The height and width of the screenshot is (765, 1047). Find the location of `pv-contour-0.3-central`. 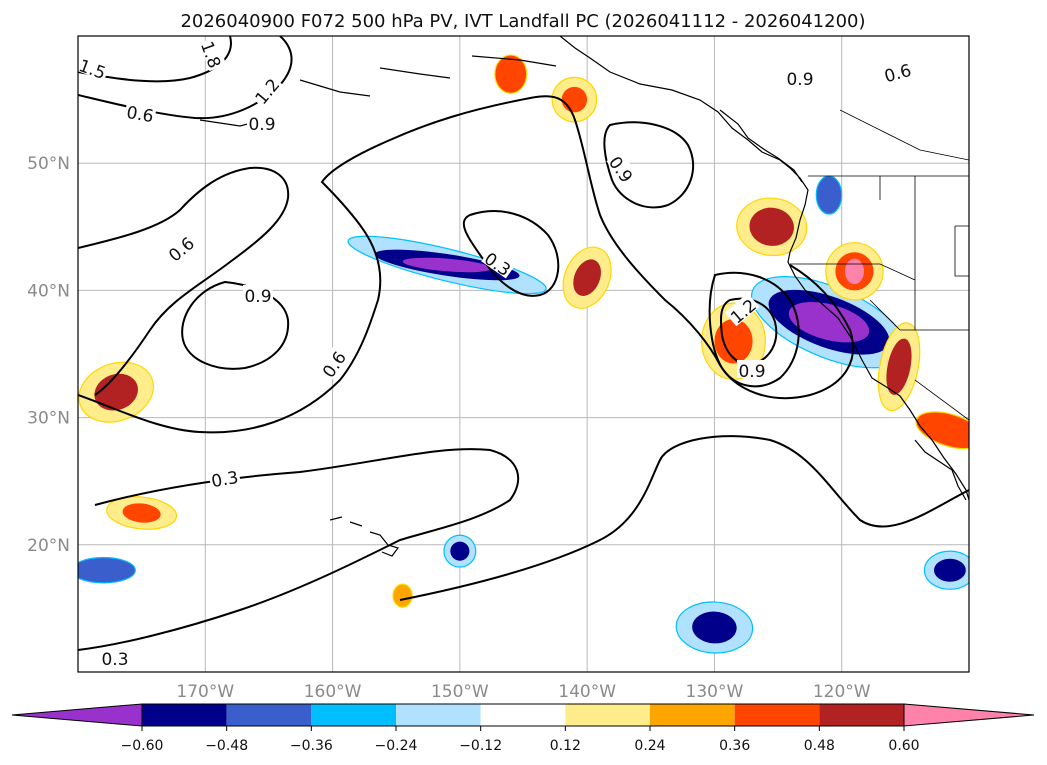

pv-contour-0.3-central is located at coordinates (511, 253).